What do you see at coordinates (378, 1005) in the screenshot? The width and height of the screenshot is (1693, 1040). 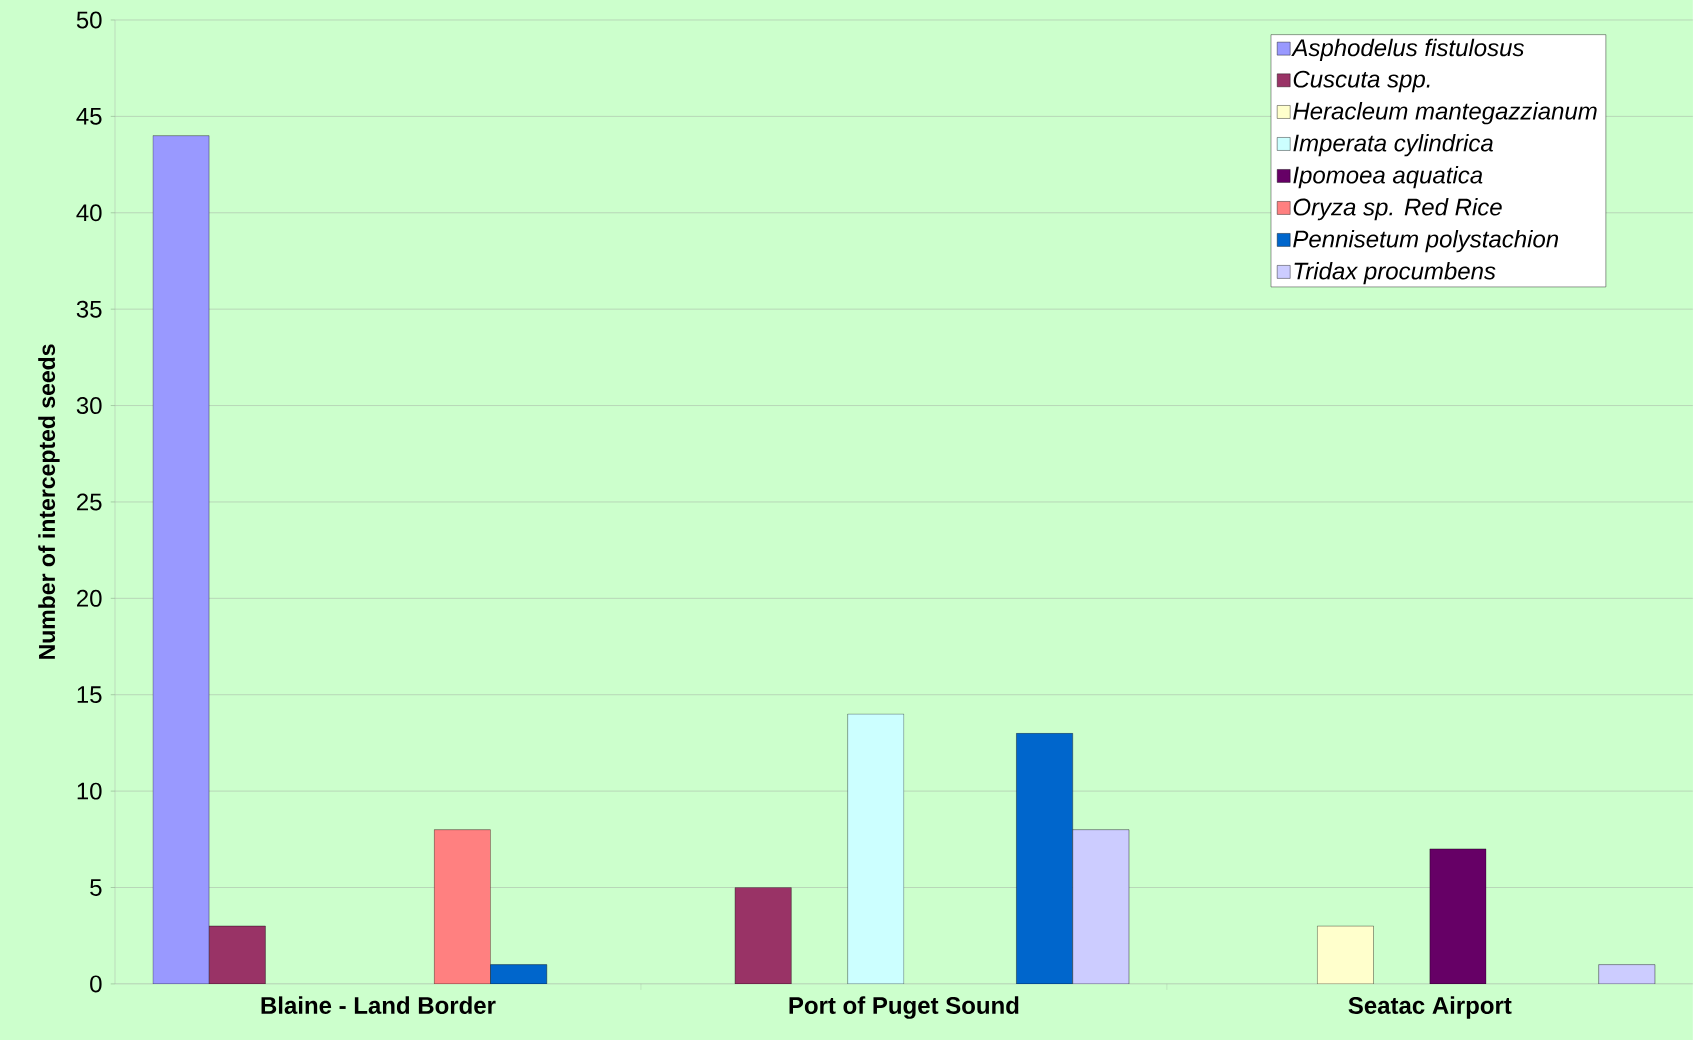 I see `x-tick-label: Blaine - Land Border` at bounding box center [378, 1005].